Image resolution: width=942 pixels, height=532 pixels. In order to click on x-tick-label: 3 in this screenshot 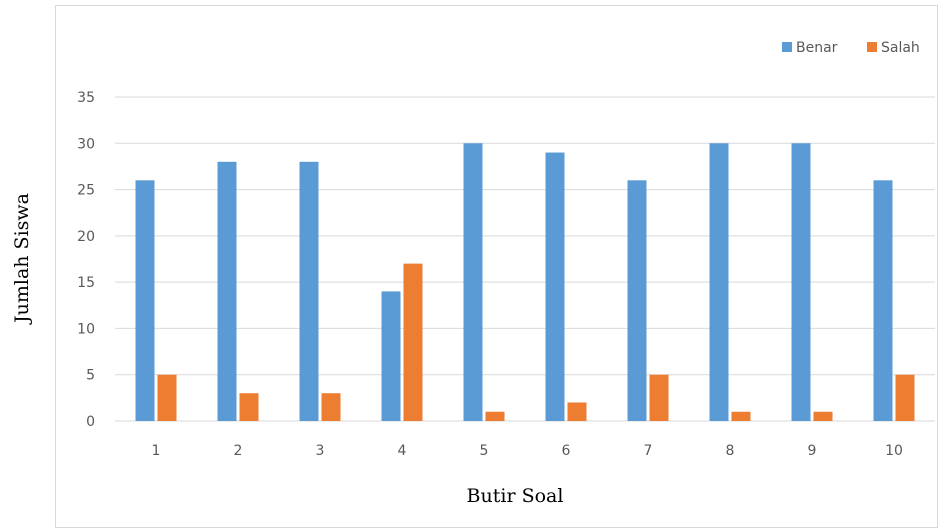, I will do `click(320, 451)`.